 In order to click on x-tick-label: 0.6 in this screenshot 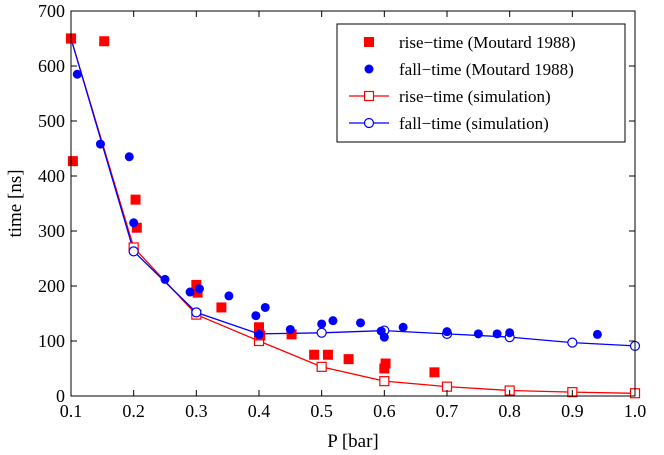, I will do `click(384, 411)`.